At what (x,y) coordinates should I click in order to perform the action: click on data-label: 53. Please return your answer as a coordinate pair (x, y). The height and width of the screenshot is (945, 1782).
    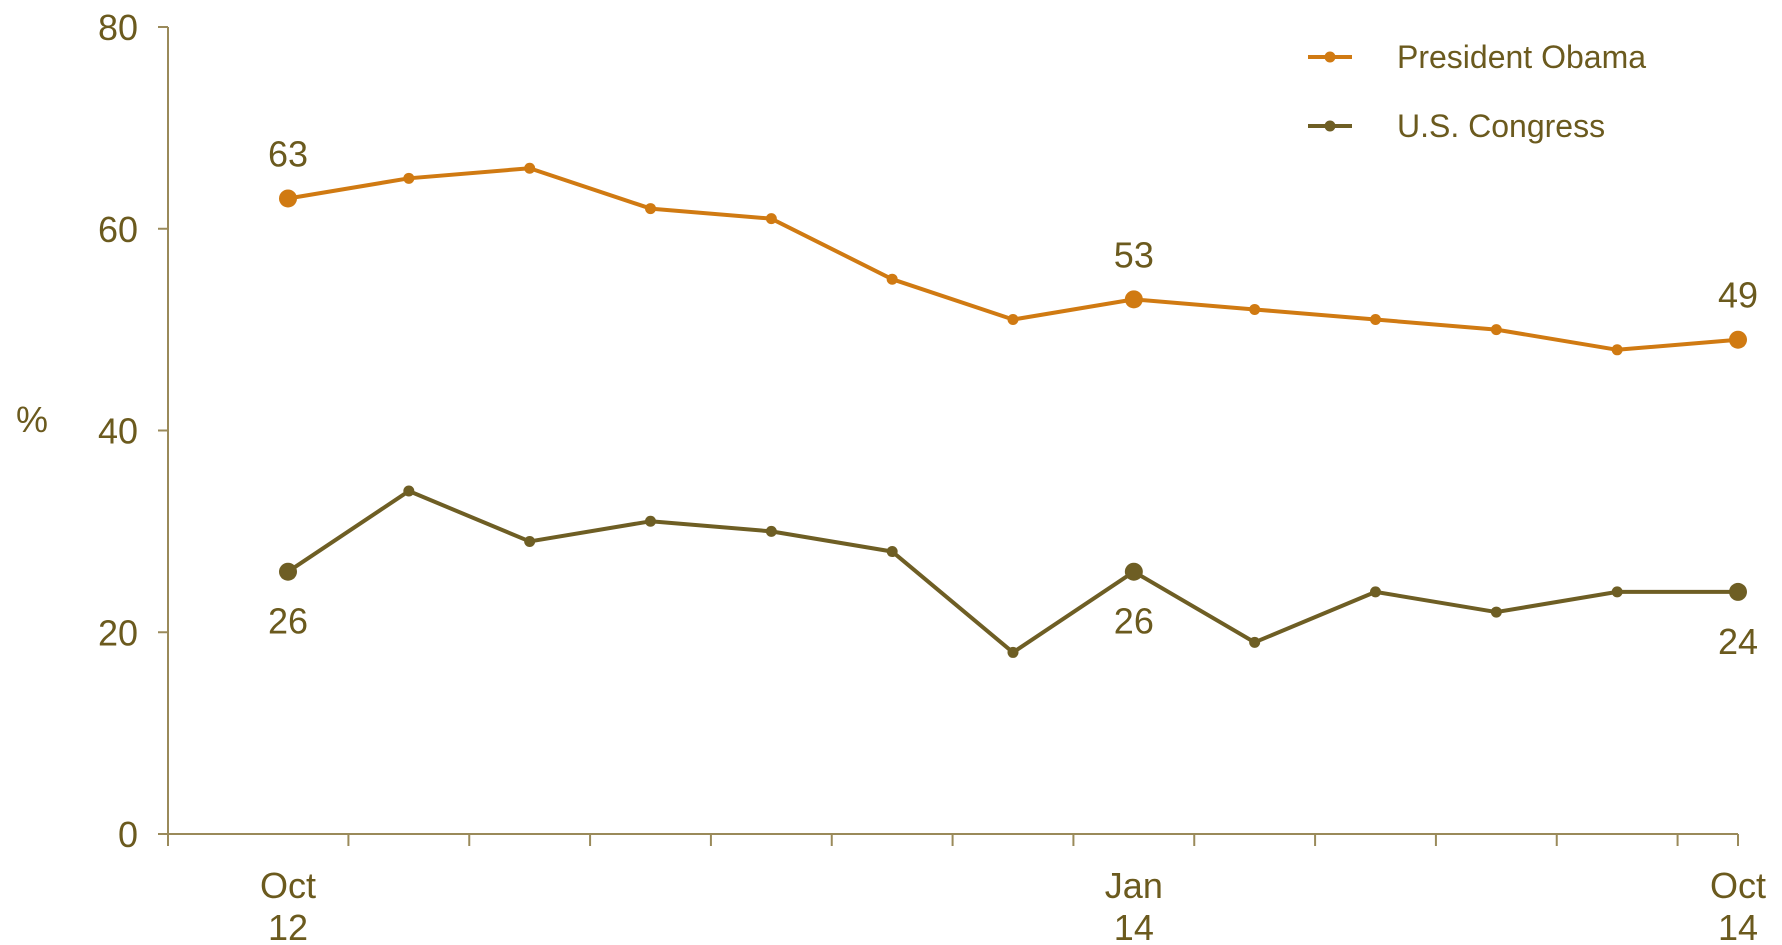
    Looking at the image, I should click on (1134, 254).